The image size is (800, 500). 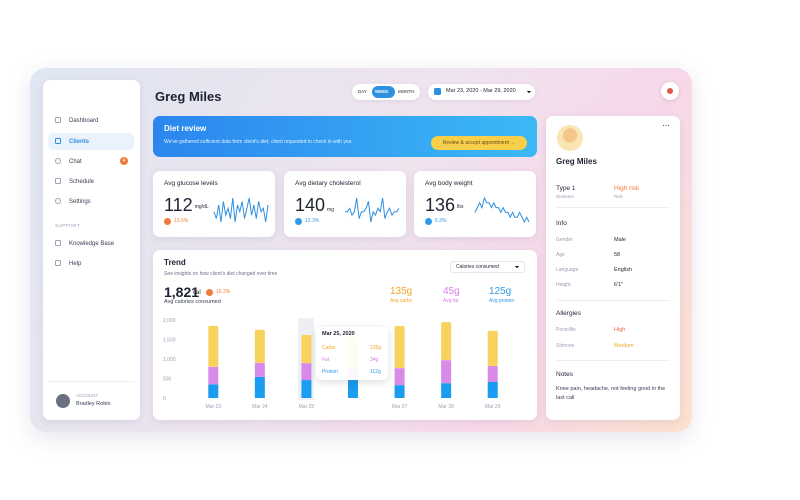 I want to click on x-tick-label: Mar 29, so click(x=493, y=407).